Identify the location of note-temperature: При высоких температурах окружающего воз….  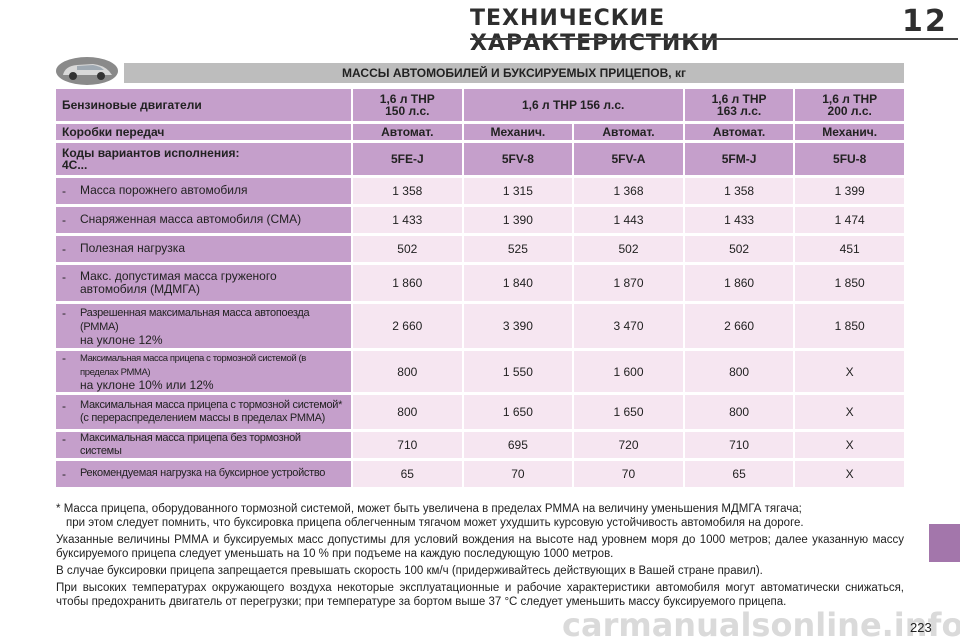
(480, 595).